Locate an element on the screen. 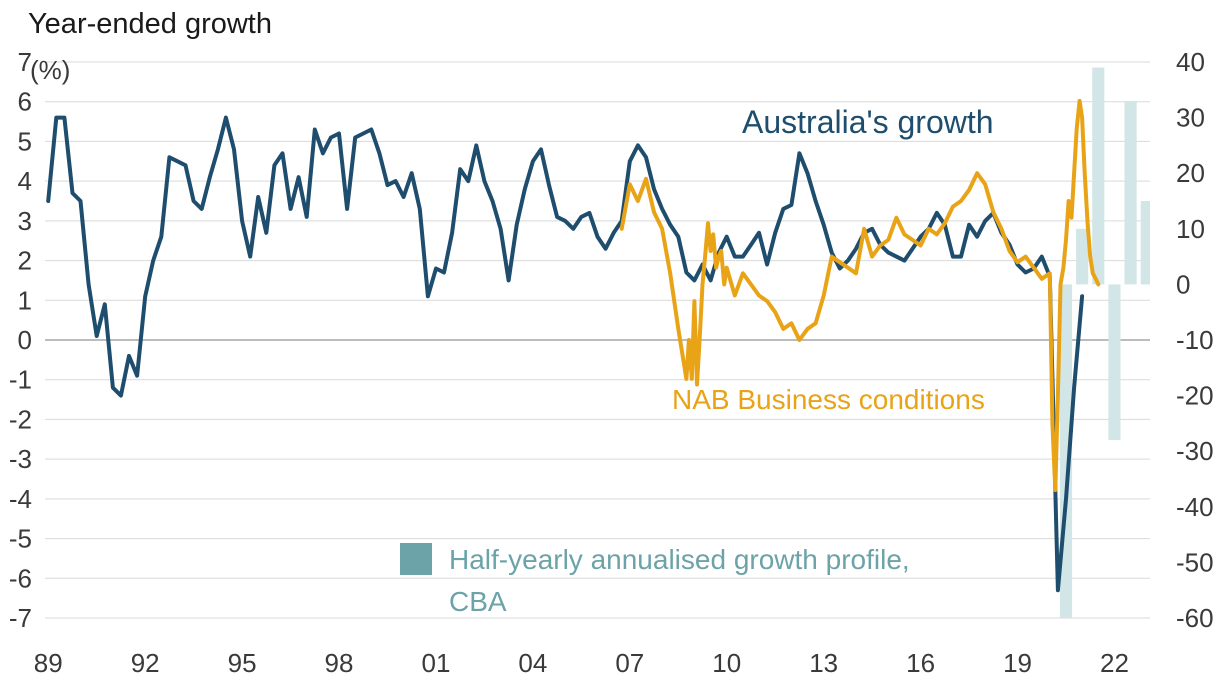 The image size is (1226, 690). x-tick-label: 98 is located at coordinates (339, 663).